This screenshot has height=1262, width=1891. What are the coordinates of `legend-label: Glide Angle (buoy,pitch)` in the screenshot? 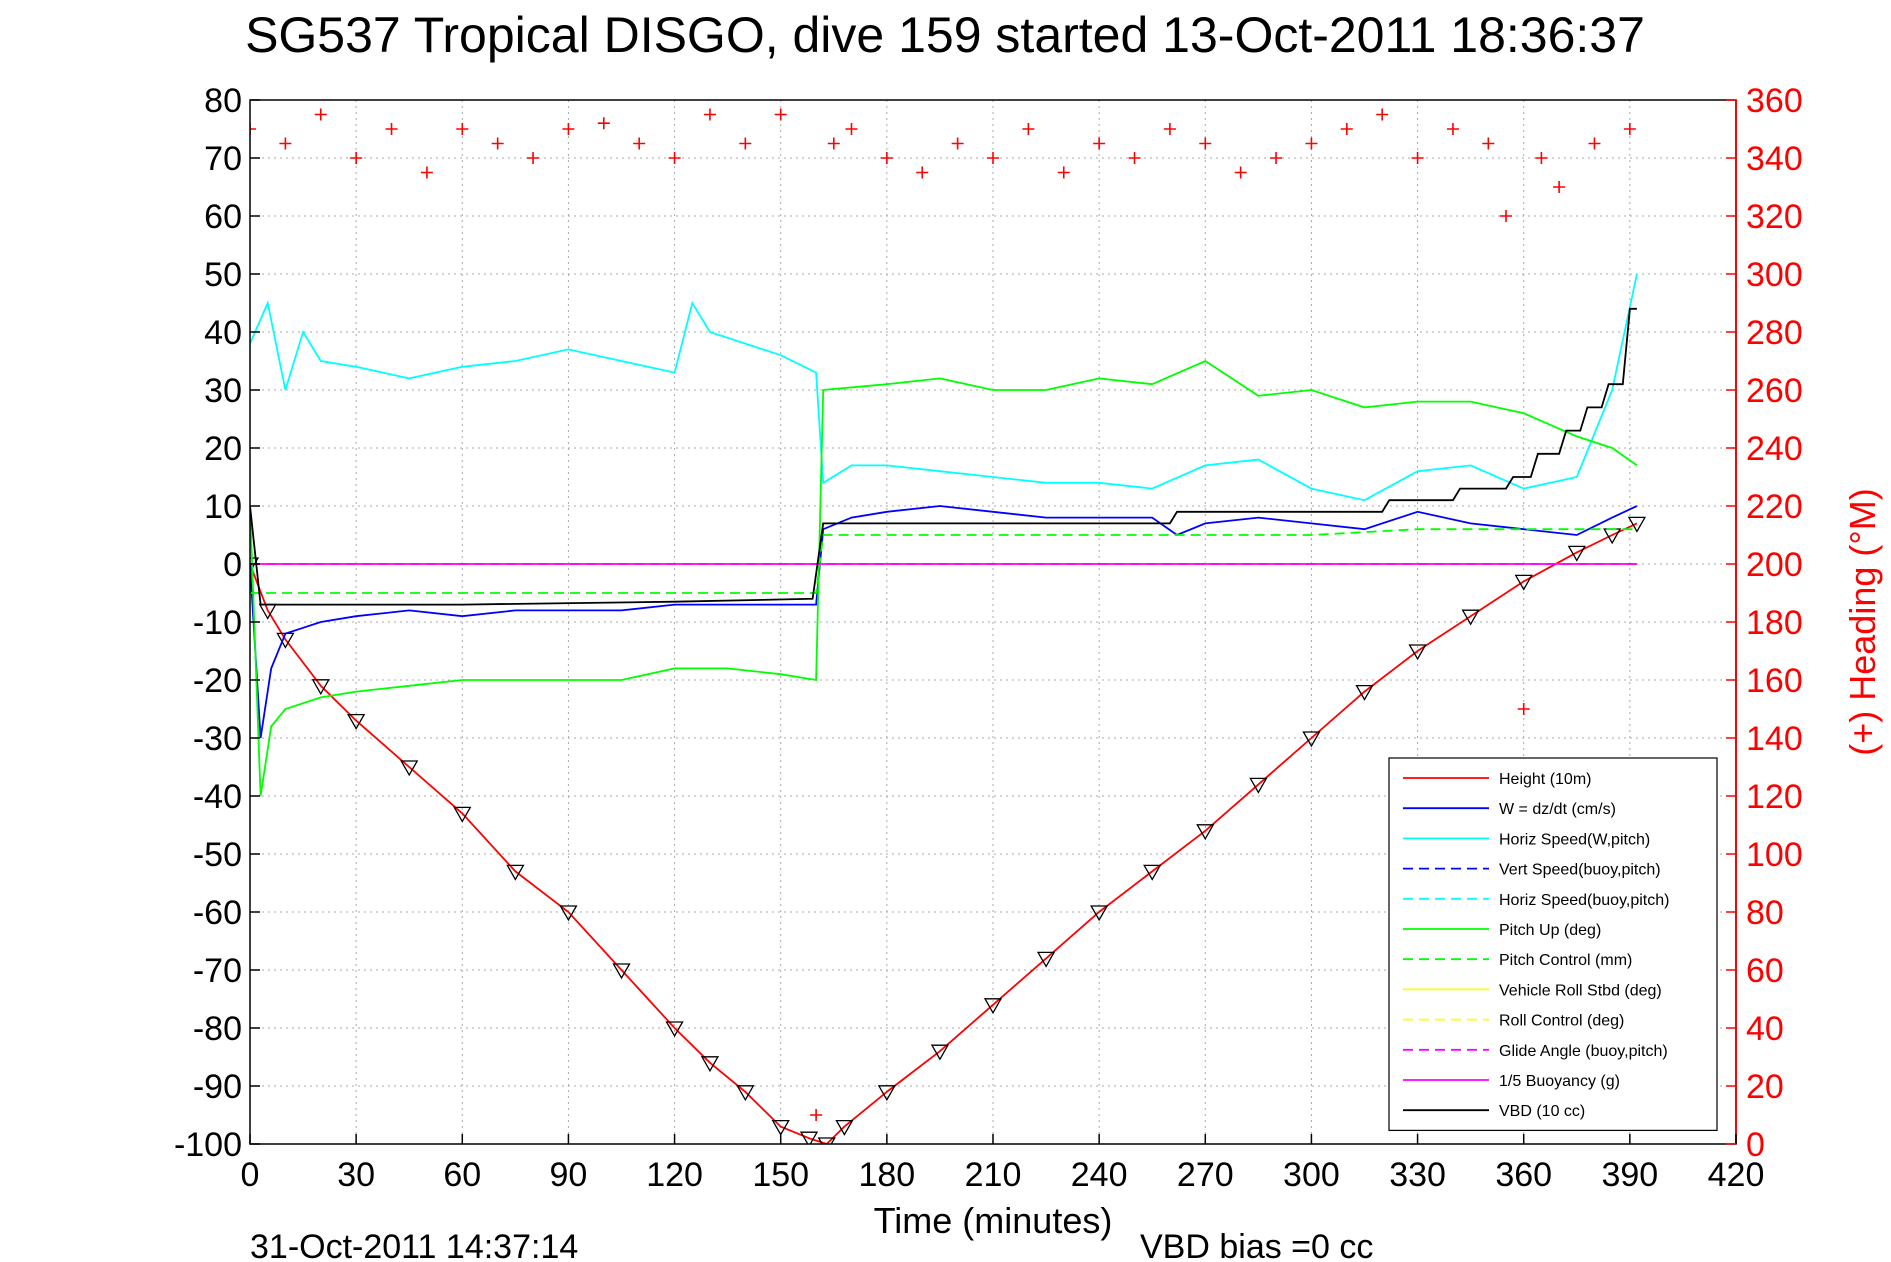 It's located at (1583, 1051).